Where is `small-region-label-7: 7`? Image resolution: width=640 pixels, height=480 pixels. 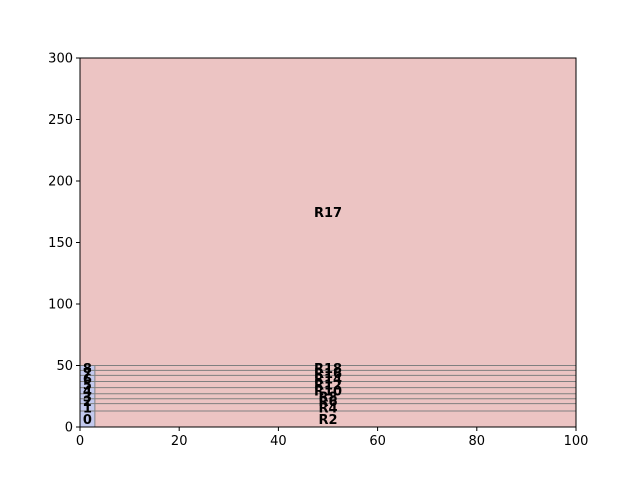
small-region-label-7: 7 is located at coordinates (87, 374).